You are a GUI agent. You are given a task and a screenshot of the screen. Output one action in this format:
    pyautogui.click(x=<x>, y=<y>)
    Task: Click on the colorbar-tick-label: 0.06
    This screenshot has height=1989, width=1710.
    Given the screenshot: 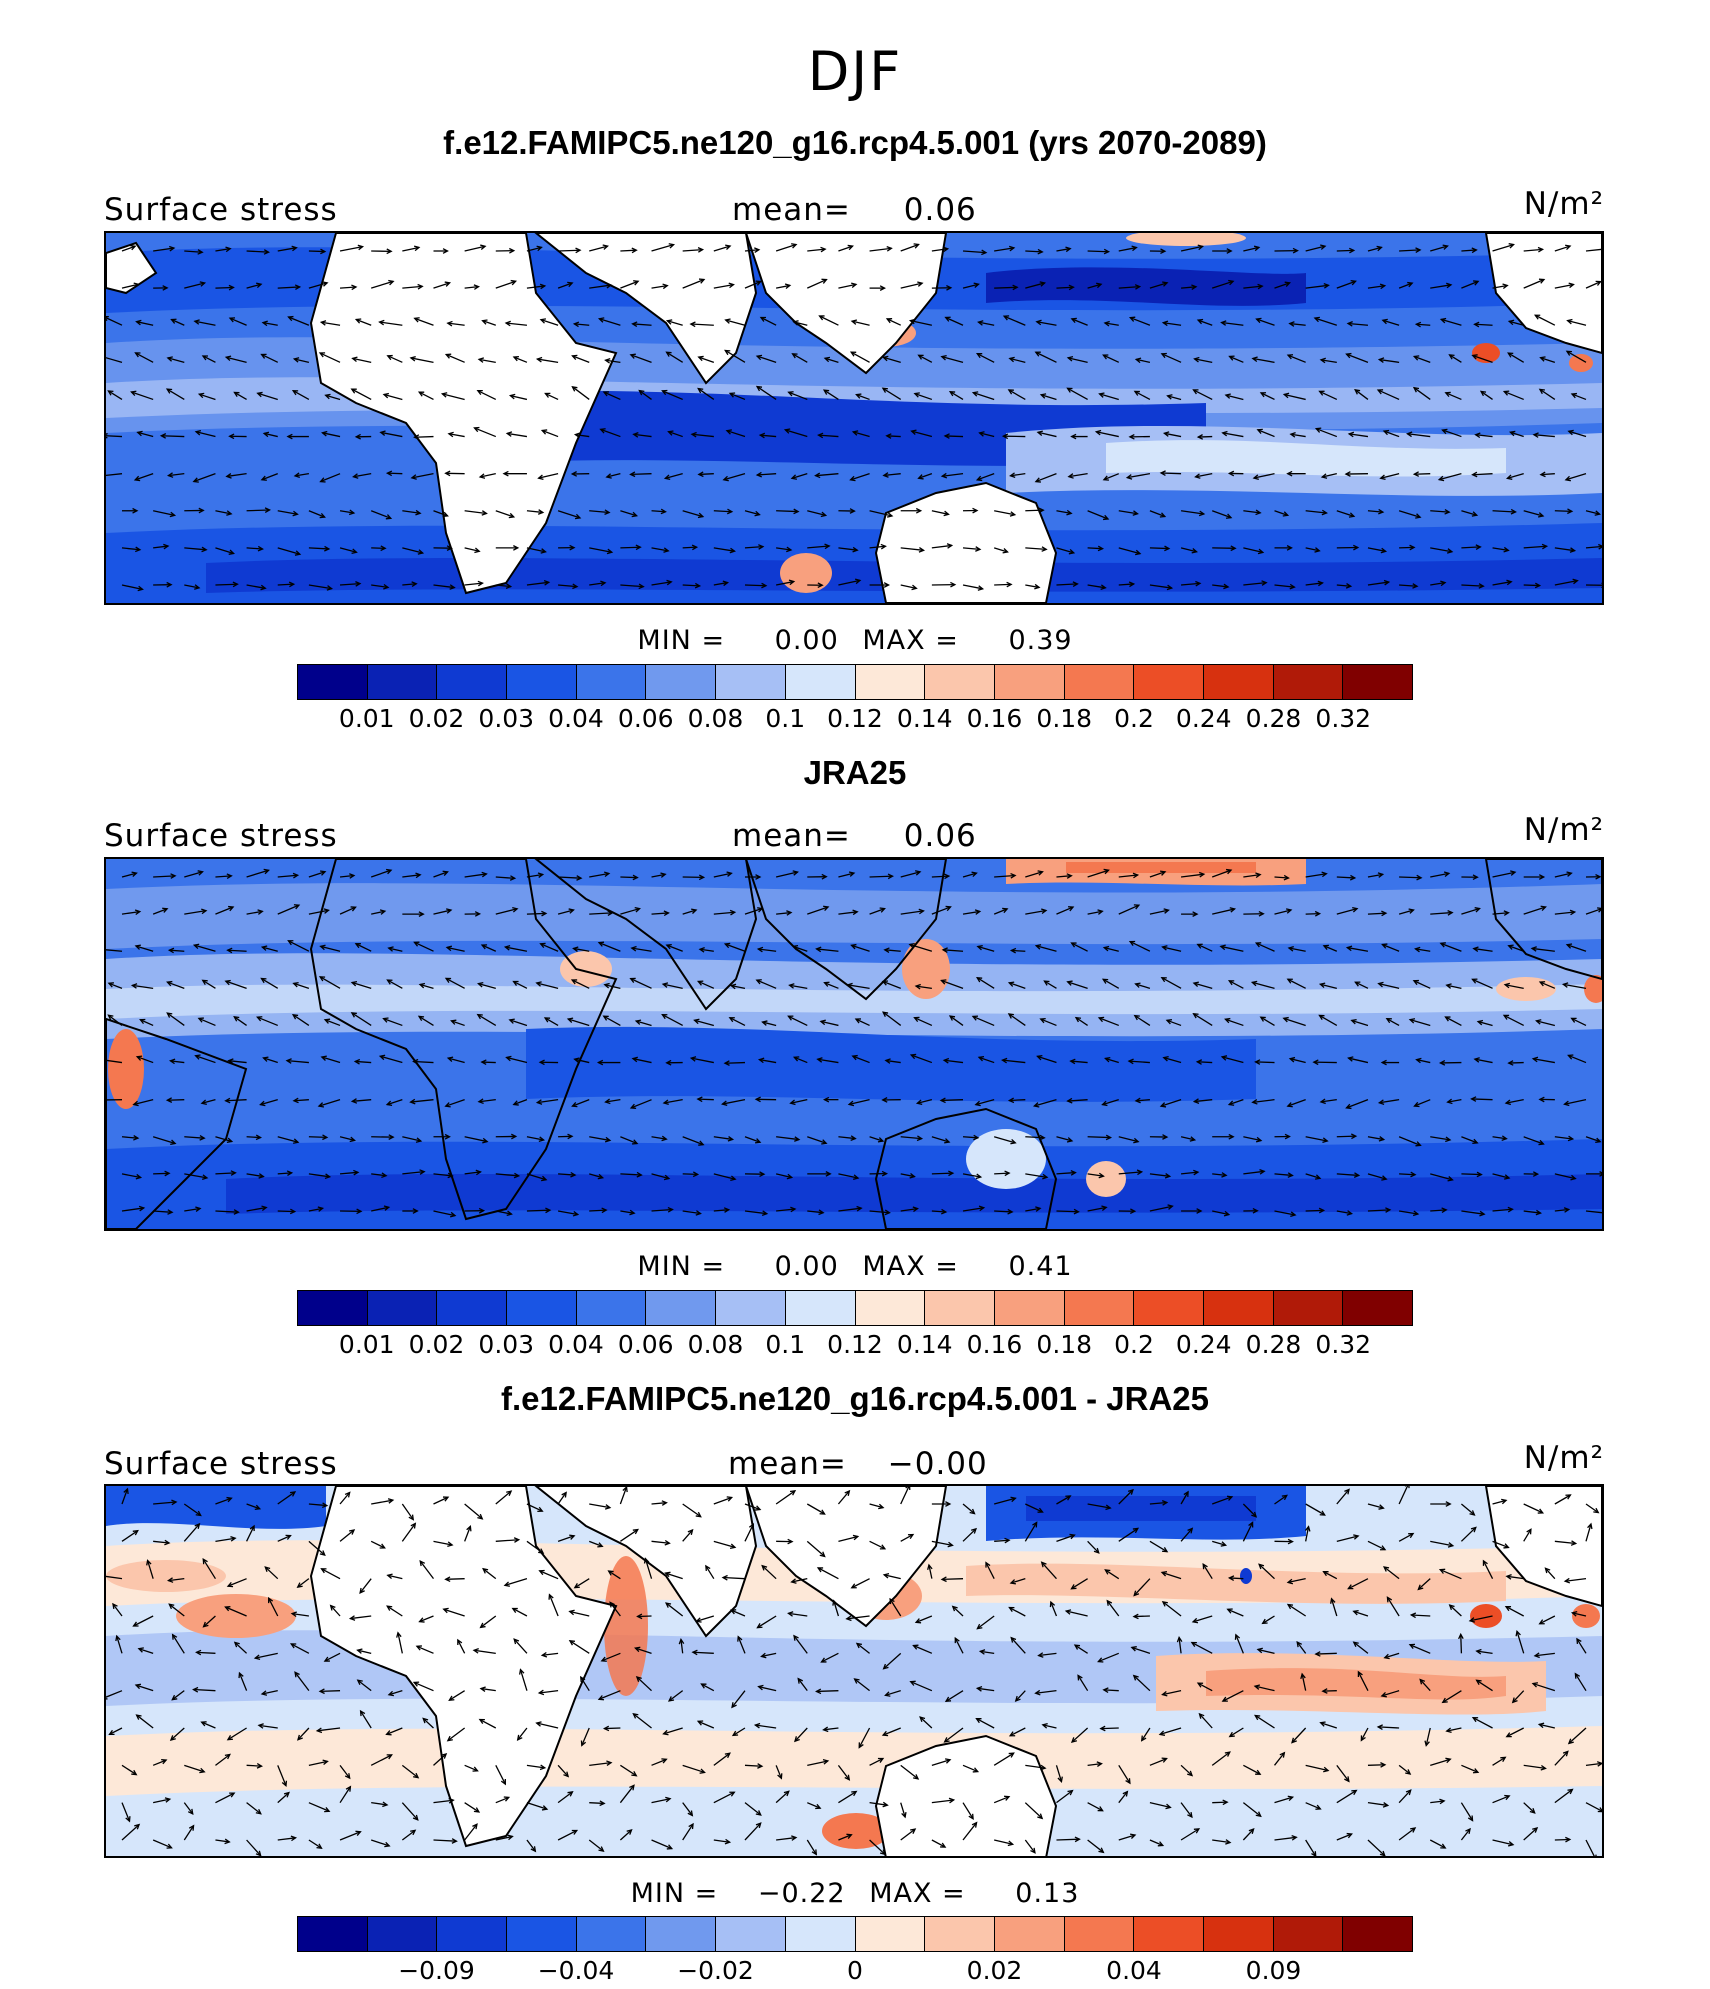 What is the action you would take?
    pyautogui.click(x=645, y=718)
    